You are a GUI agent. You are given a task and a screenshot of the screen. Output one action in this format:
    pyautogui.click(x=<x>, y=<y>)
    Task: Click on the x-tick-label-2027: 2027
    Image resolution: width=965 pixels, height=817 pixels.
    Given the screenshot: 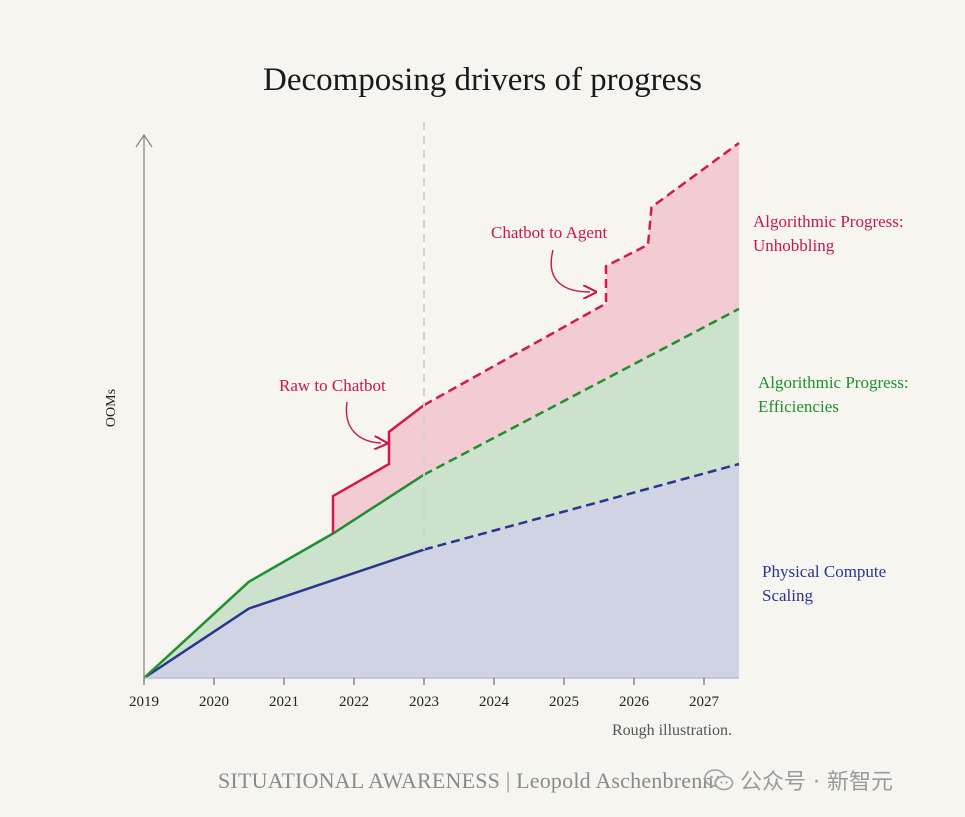 What is the action you would take?
    pyautogui.click(x=704, y=702)
    